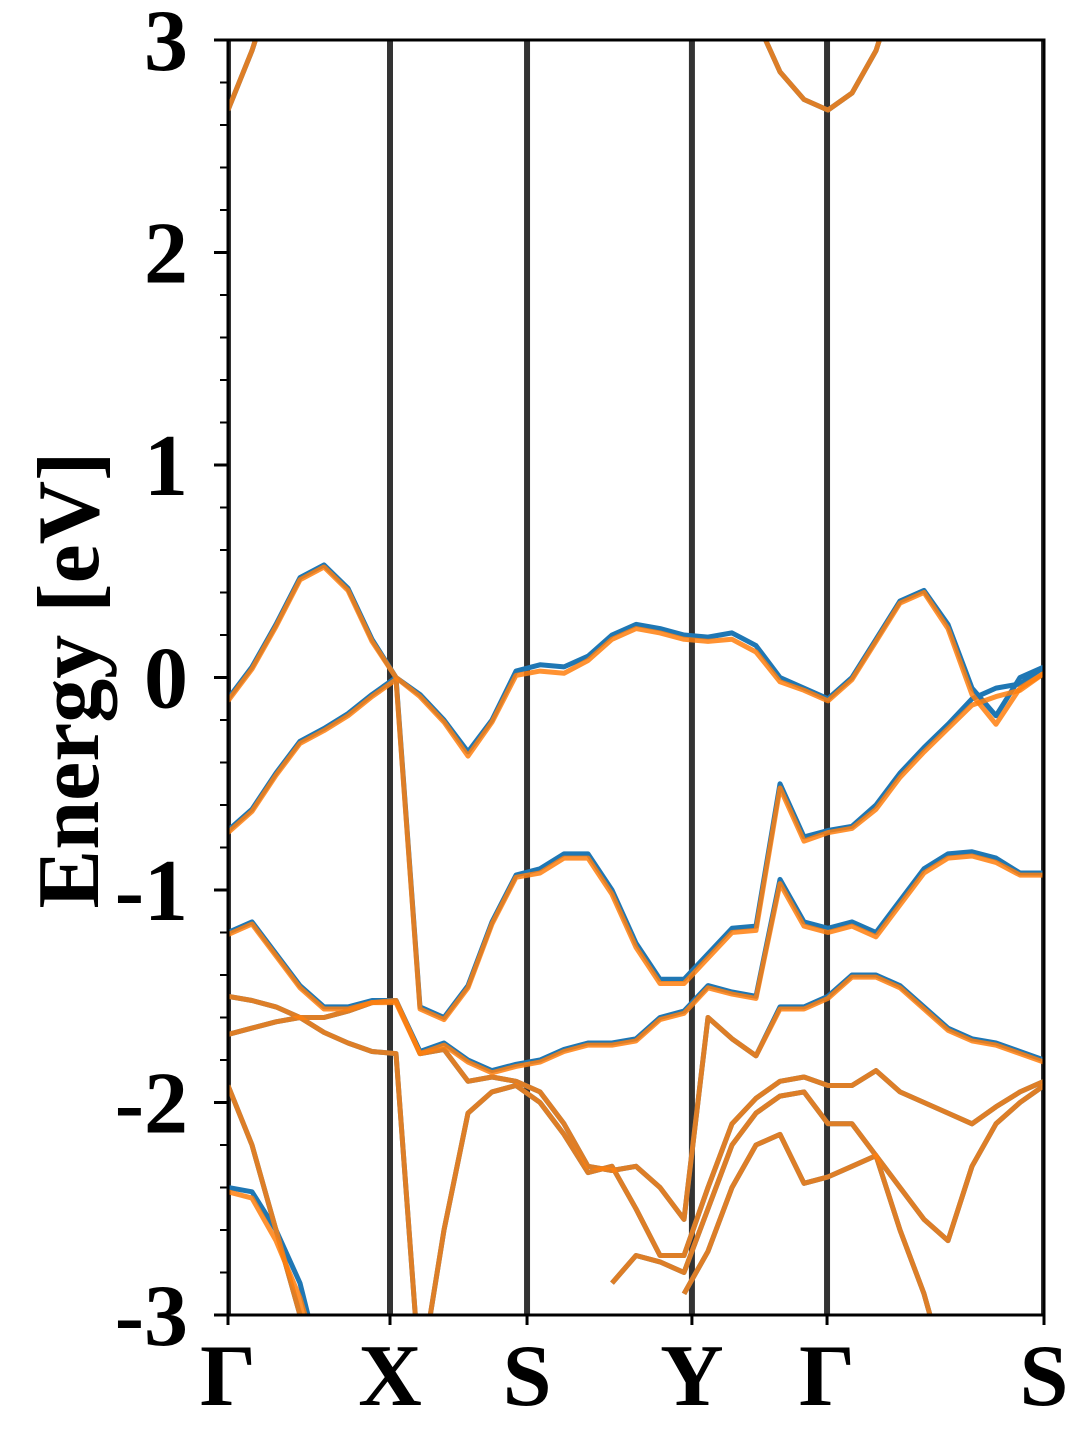 This screenshot has height=1440, width=1080. What do you see at coordinates (166, 466) in the screenshot?
I see `y-tick-label: 1` at bounding box center [166, 466].